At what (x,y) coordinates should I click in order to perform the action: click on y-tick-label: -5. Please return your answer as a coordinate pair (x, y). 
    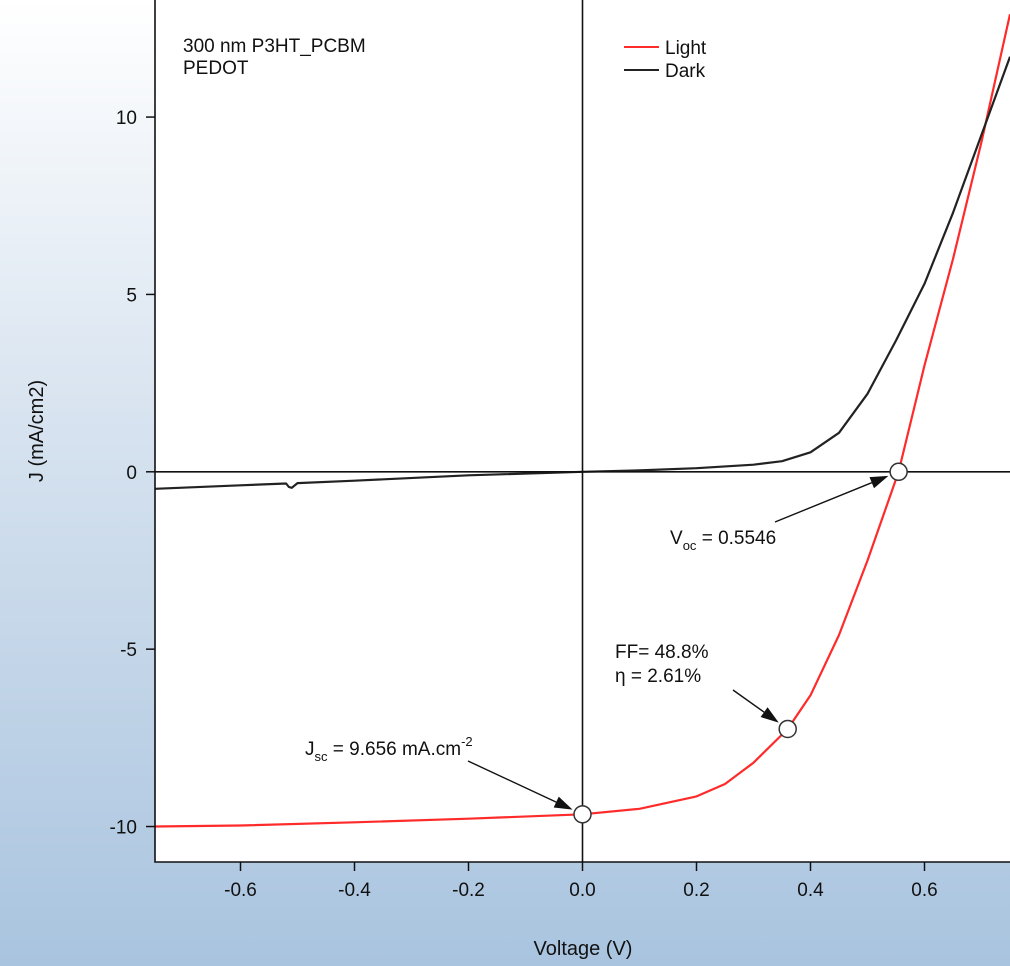
    Looking at the image, I should click on (128, 650).